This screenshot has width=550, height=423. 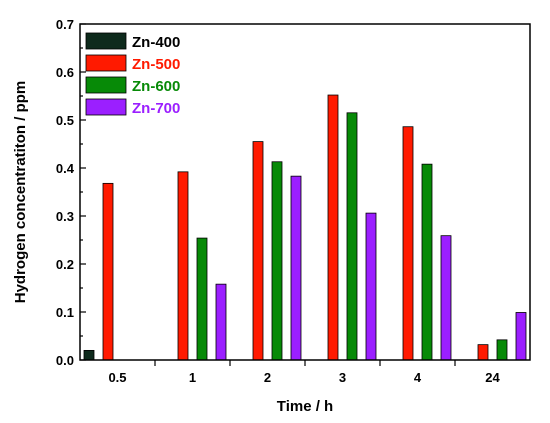 What do you see at coordinates (267, 377) in the screenshot?
I see `x-tick-label: 2` at bounding box center [267, 377].